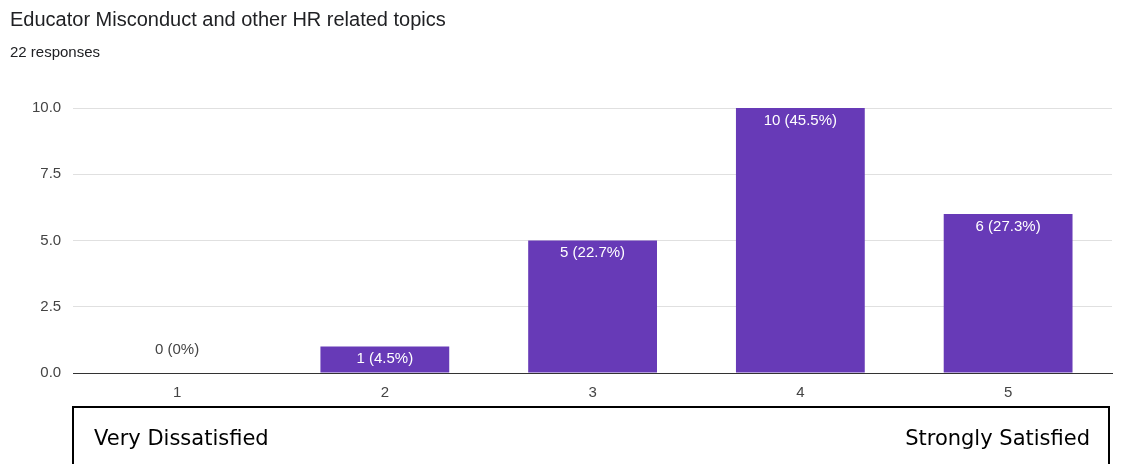 The image size is (1122, 464). Describe the element at coordinates (51, 239) in the screenshot. I see `y-tick-label: 5.0` at that location.